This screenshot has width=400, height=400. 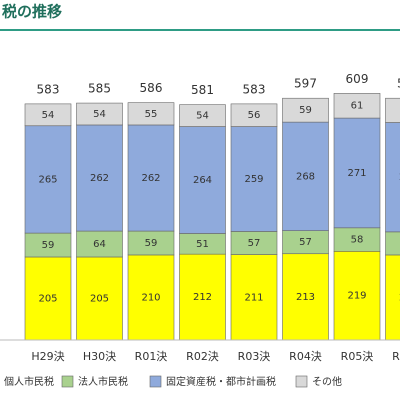 I want to click on segment-label: 213, so click(x=305, y=297).